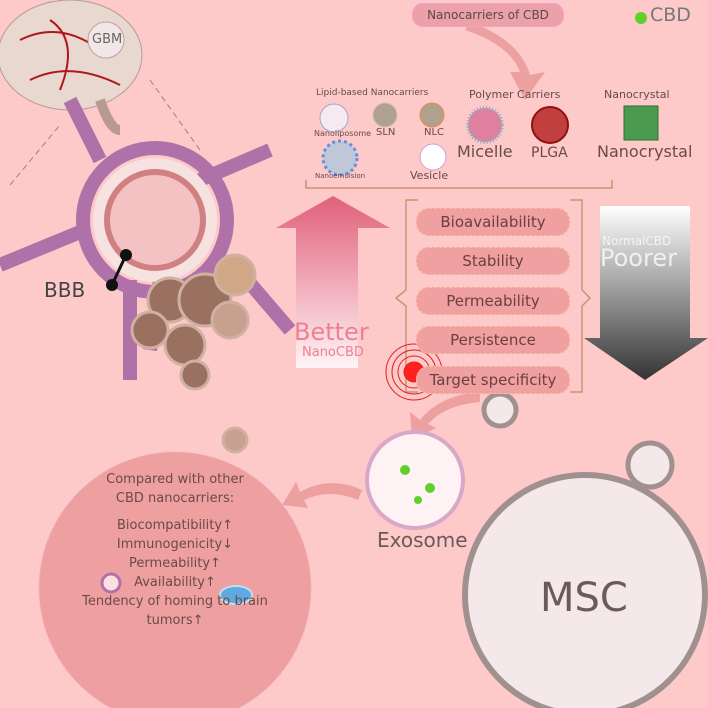 Image resolution: width=708 pixels, height=708 pixels. I want to click on property-permeability: Permeability, so click(493, 301).